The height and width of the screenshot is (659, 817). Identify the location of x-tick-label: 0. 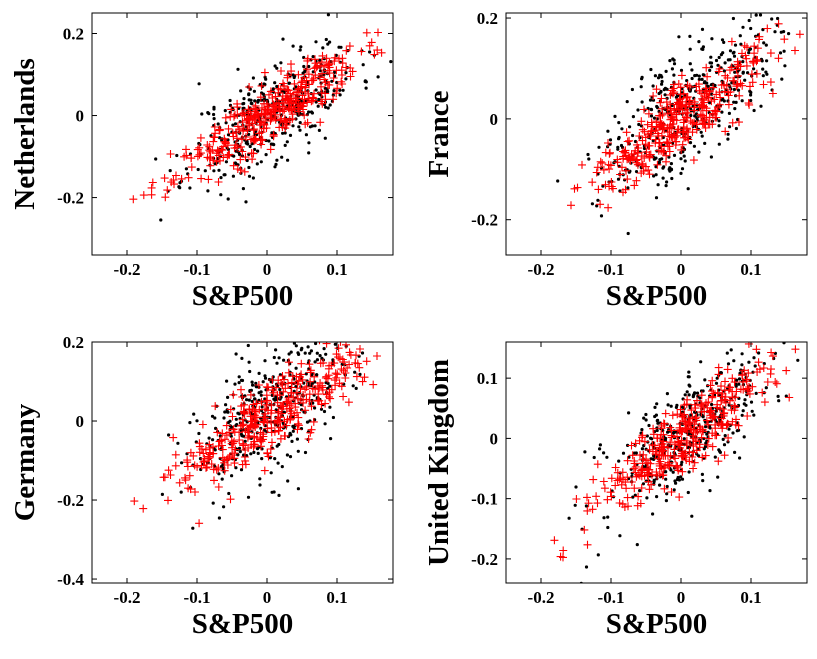
(681, 269).